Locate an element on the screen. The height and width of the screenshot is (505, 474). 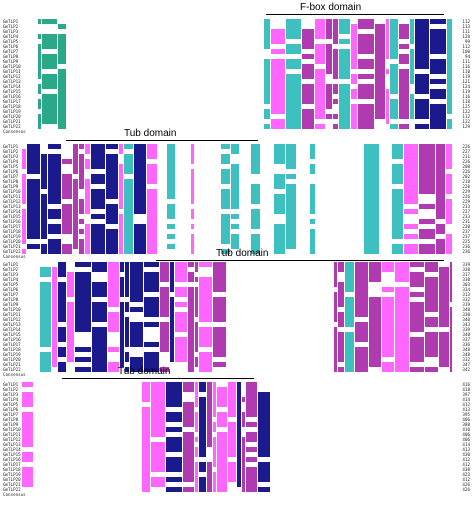
position-number: 122 is located at coordinates (466, 121).